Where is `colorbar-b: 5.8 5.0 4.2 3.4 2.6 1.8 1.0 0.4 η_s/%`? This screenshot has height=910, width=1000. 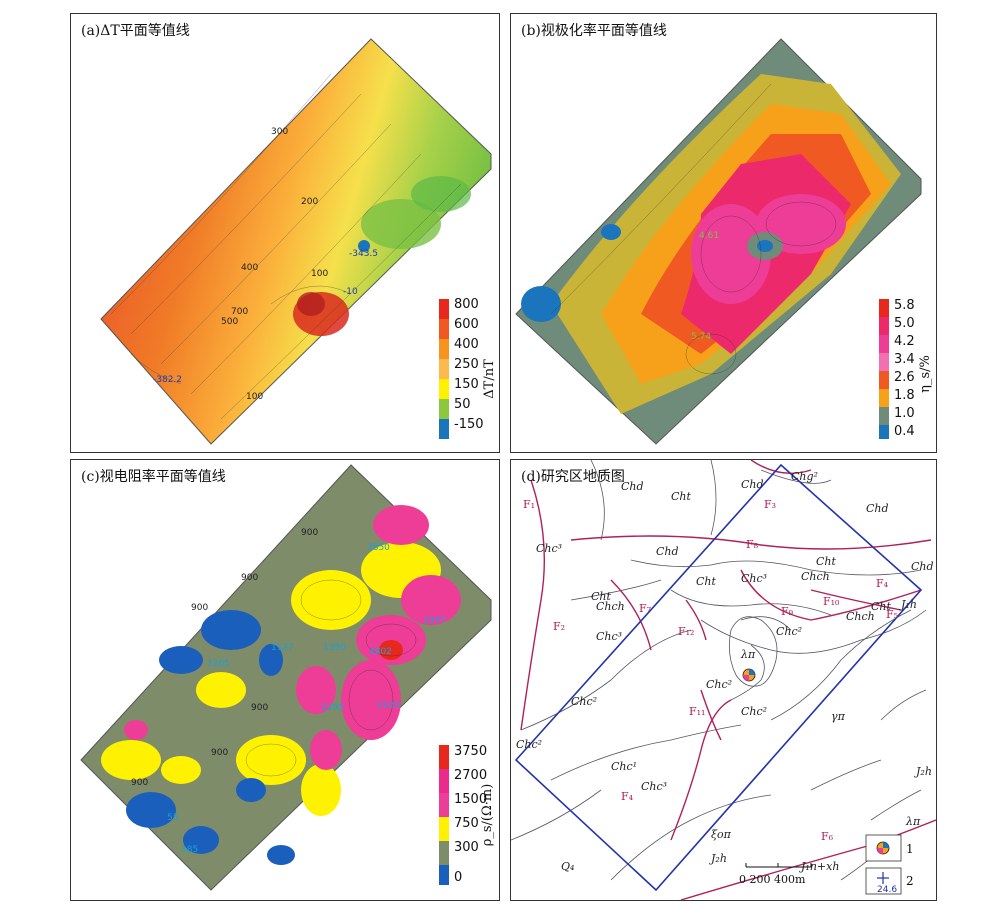
colorbar-b: 5.8 5.0 4.2 3.4 2.6 1.8 1.0 0.4 η_s/% is located at coordinates (906, 368).